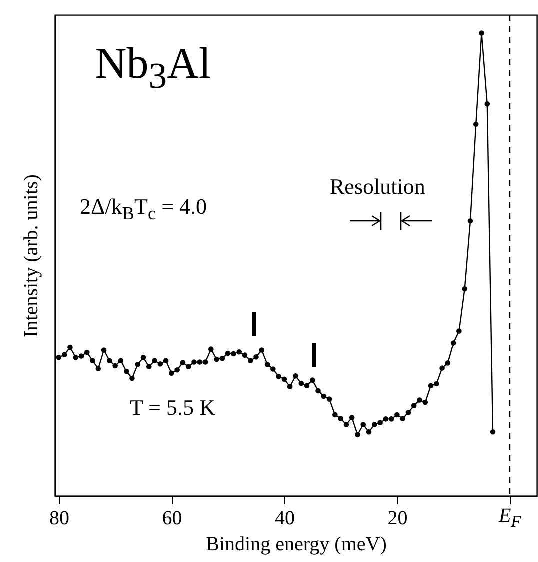  Describe the element at coordinates (153, 67) in the screenshot. I see `chart-title: Nb$_{3}$Al` at that location.